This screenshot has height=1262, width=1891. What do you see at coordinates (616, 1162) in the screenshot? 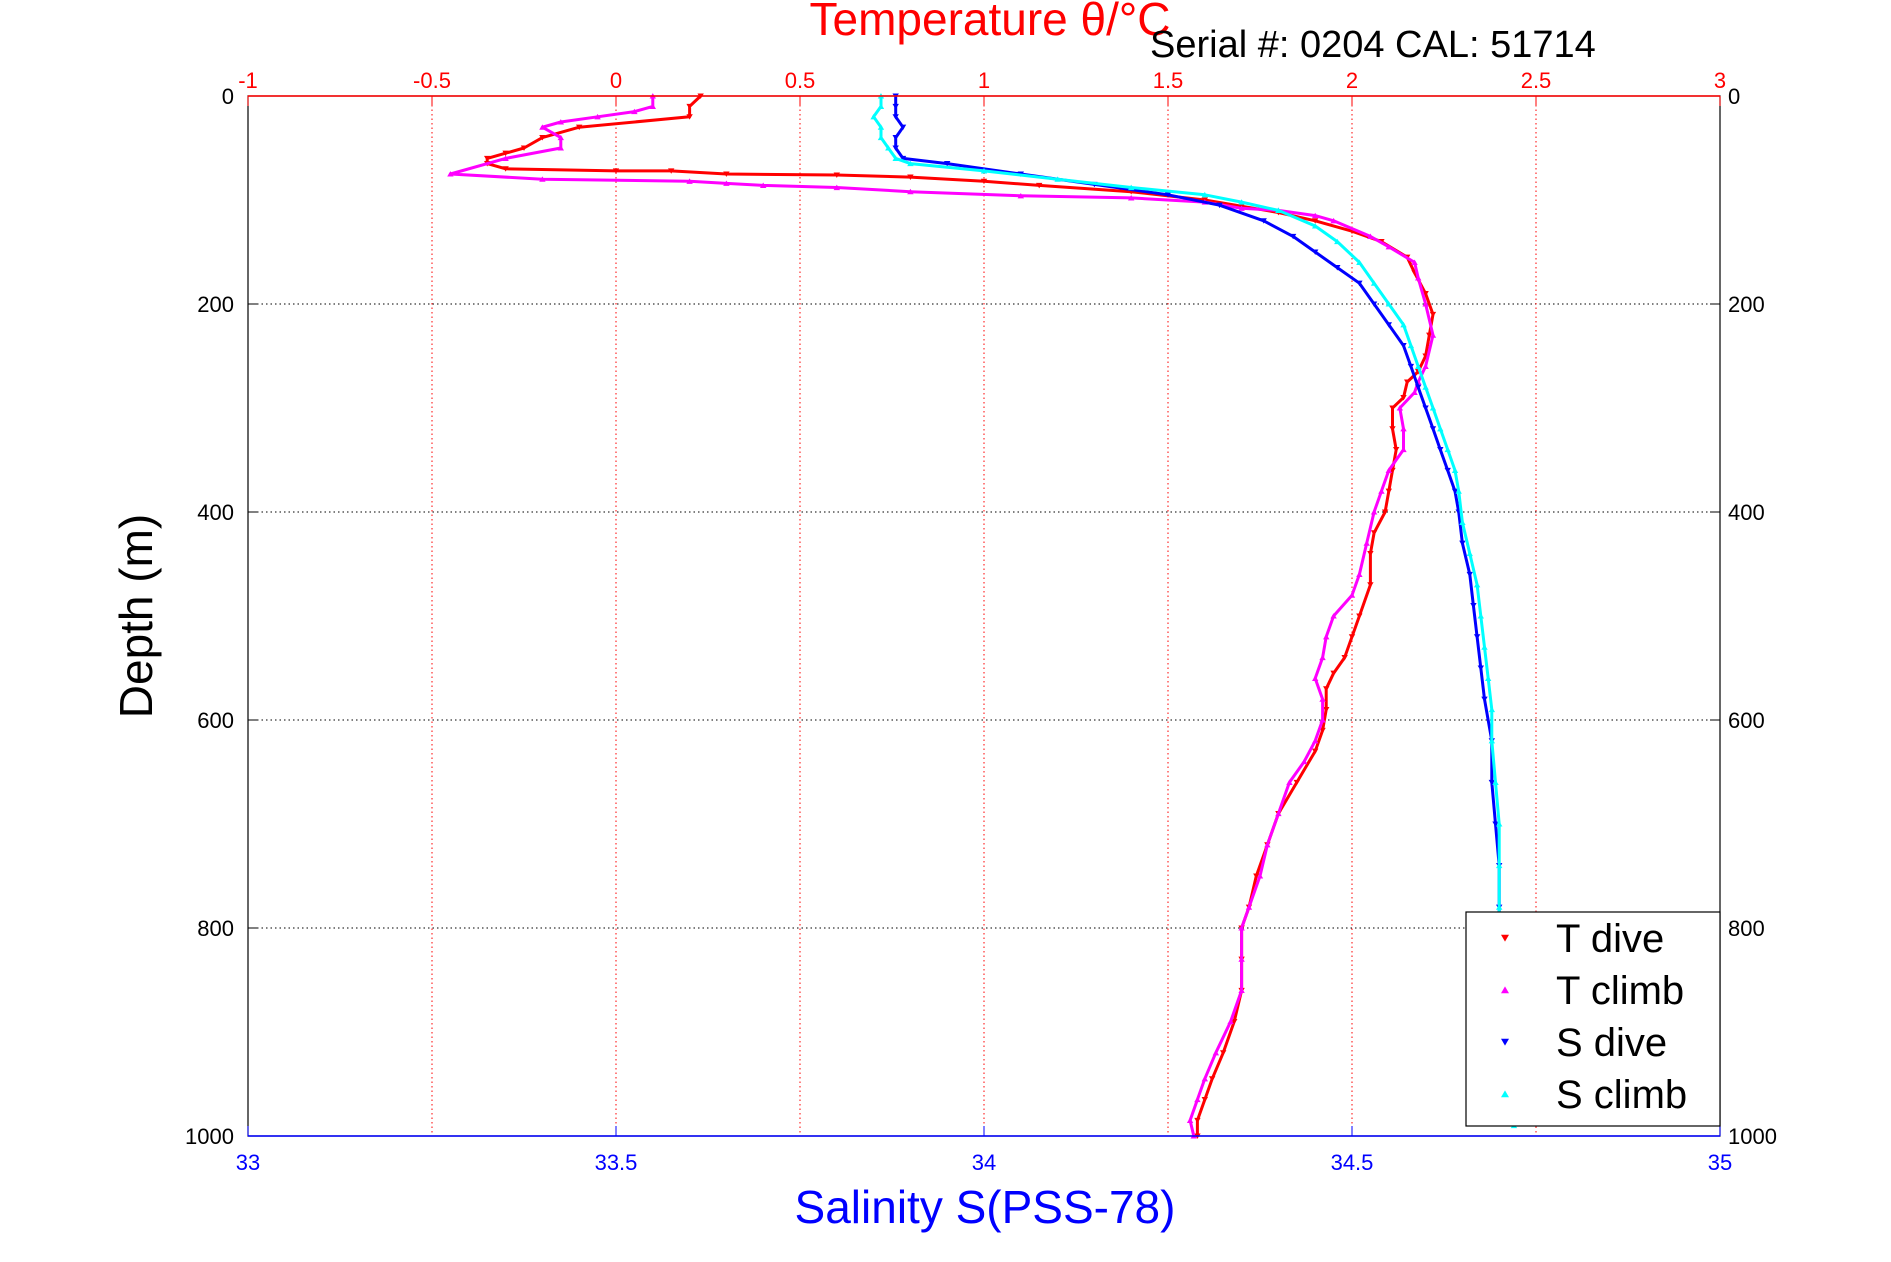
I see `salinity-tick-label: 33.5` at bounding box center [616, 1162].